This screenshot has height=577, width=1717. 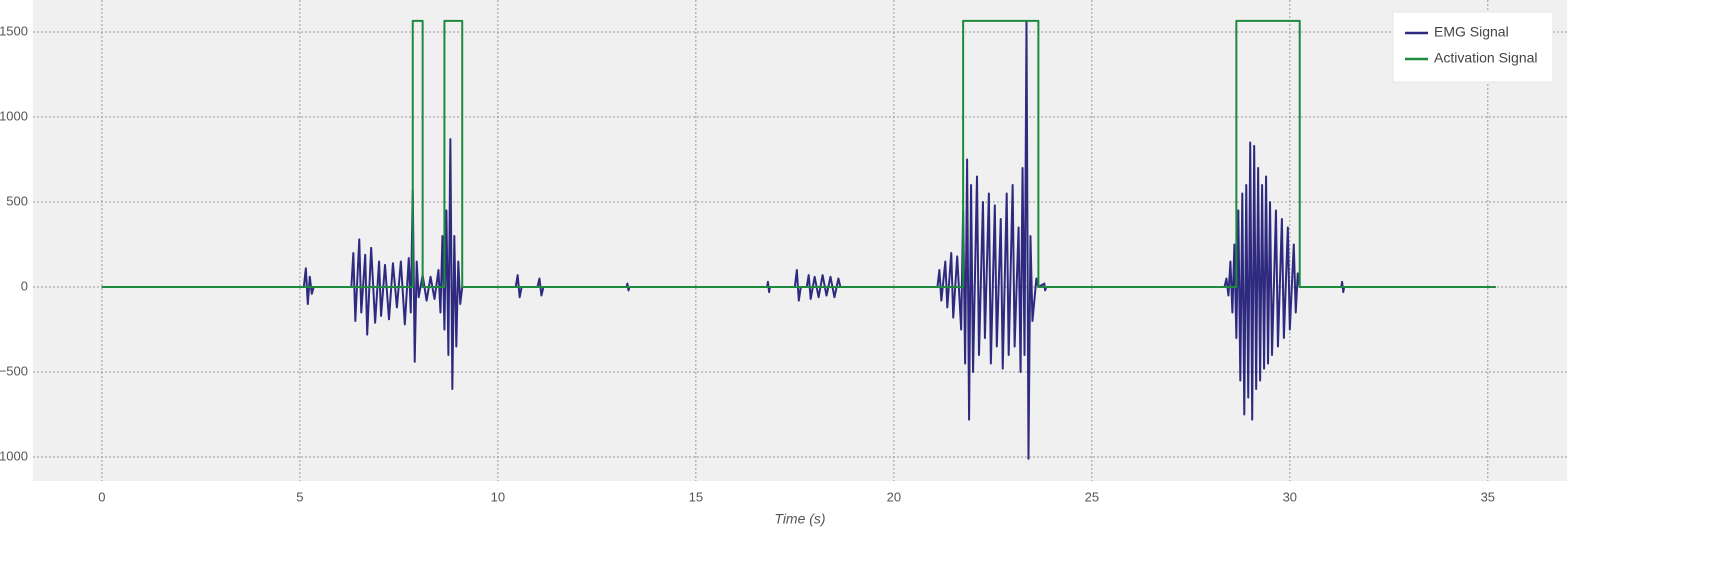 What do you see at coordinates (894, 496) in the screenshot?
I see `x-tick-label: 20` at bounding box center [894, 496].